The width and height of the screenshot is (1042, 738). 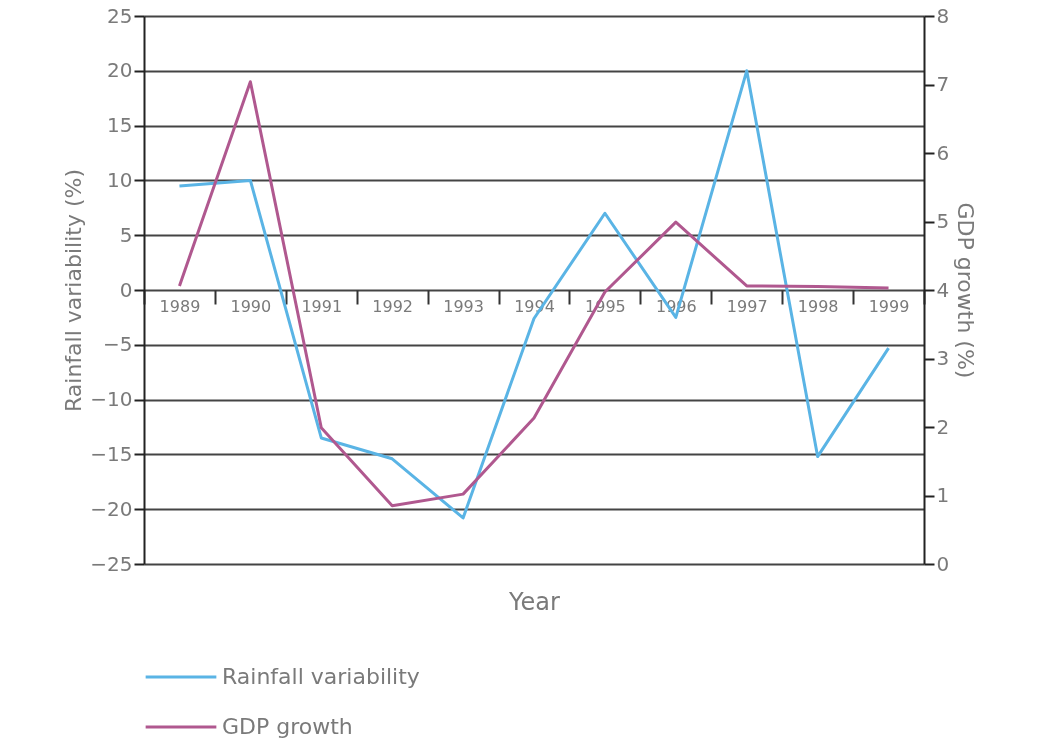 I want to click on y2-tick-label: 8, so click(x=943, y=15).